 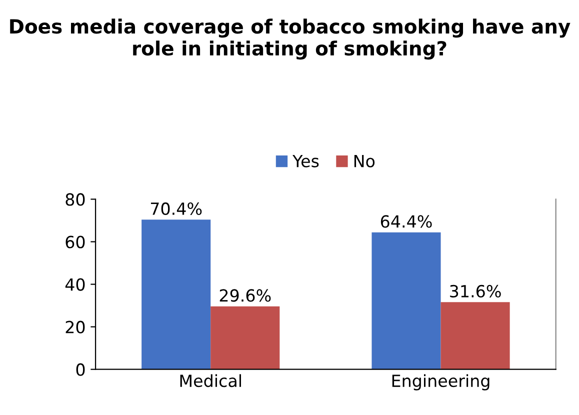 What do you see at coordinates (210, 381) in the screenshot?
I see `x-tick-label: Medical` at bounding box center [210, 381].